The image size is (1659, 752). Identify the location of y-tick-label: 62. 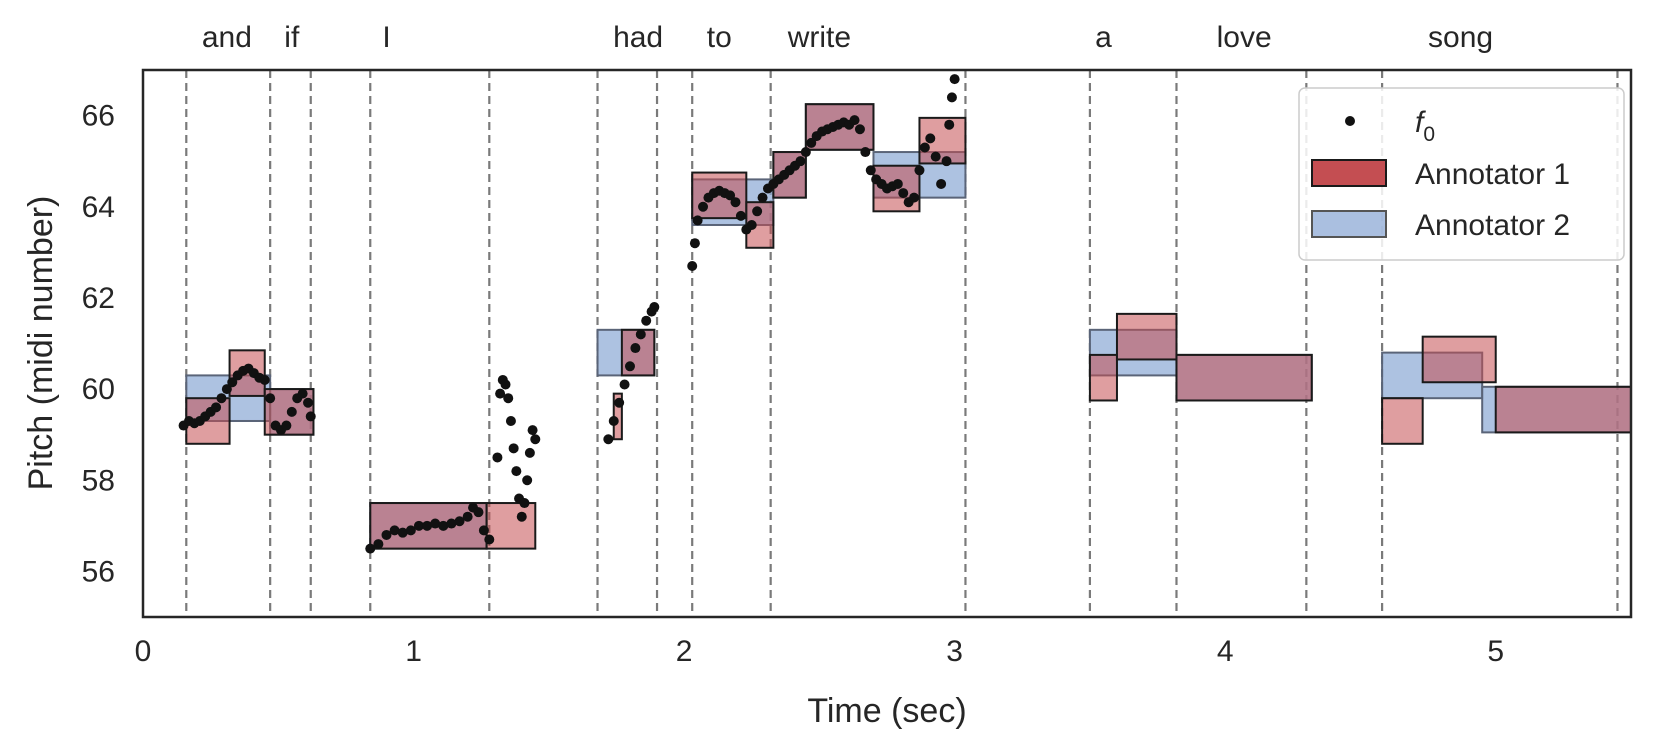
(98, 298).